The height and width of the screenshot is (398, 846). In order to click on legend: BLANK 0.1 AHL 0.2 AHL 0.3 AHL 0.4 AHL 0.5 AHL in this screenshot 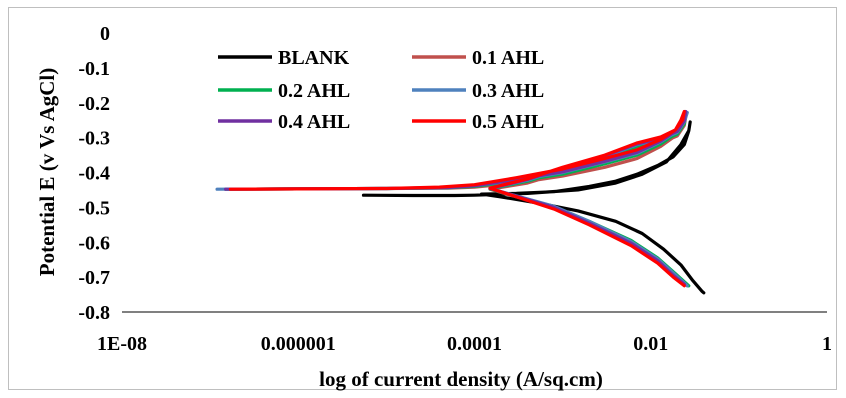, I will do `click(381, 90)`.